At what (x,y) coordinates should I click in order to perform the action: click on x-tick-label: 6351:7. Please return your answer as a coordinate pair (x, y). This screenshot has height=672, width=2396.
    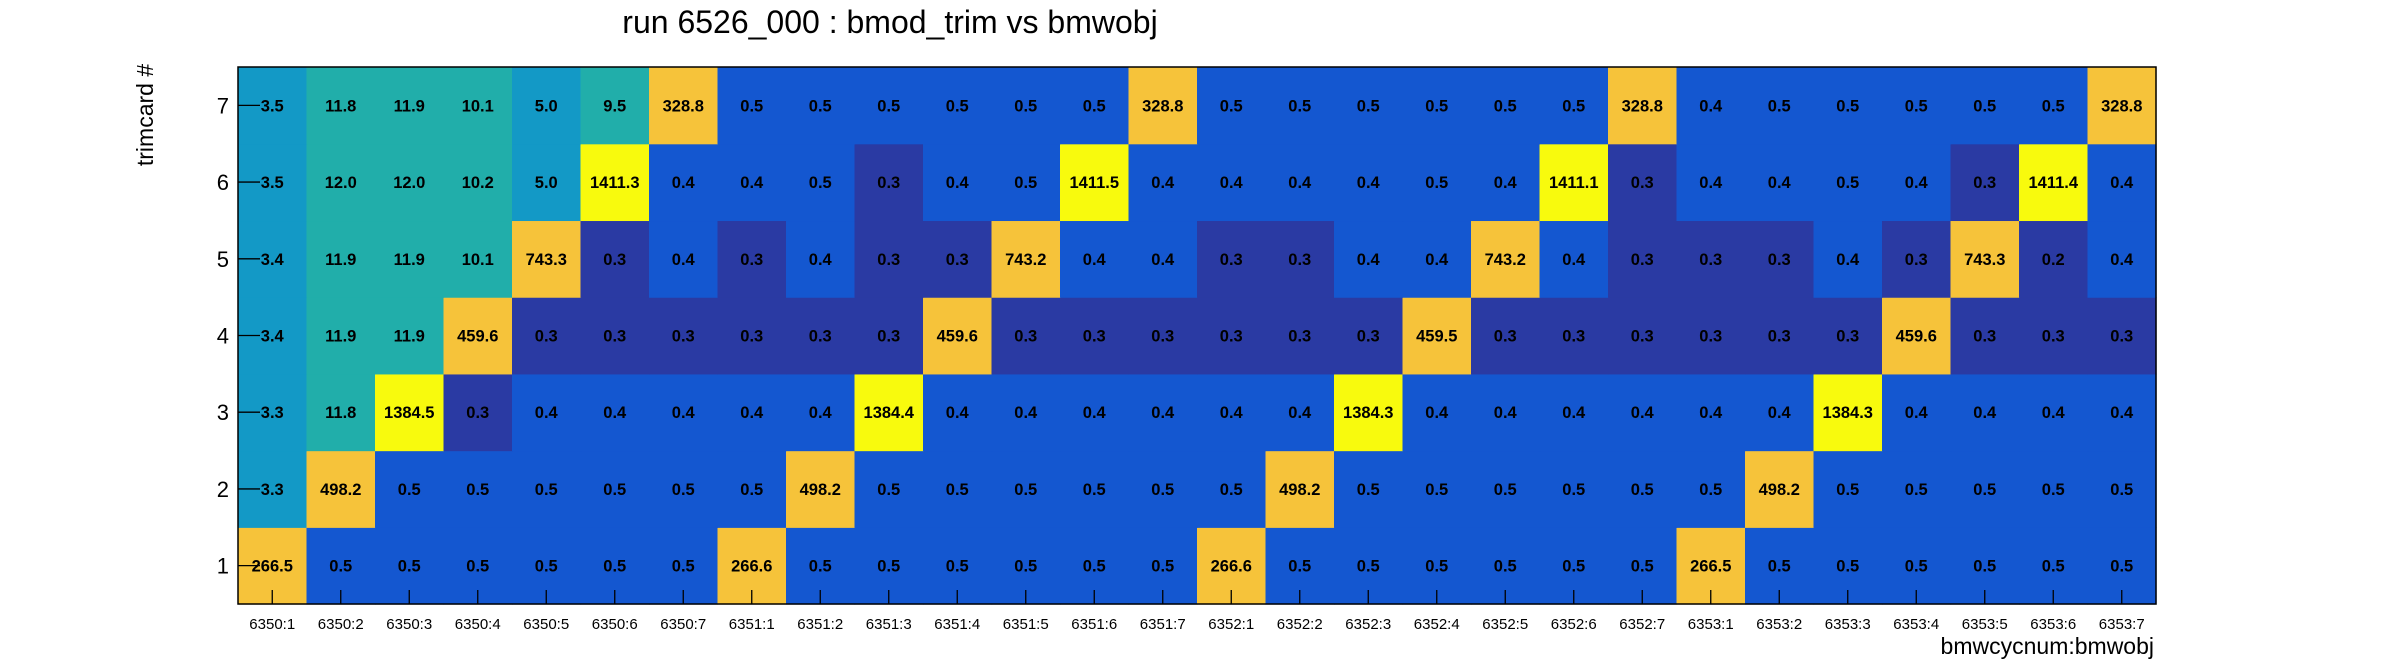
    Looking at the image, I should click on (1163, 624).